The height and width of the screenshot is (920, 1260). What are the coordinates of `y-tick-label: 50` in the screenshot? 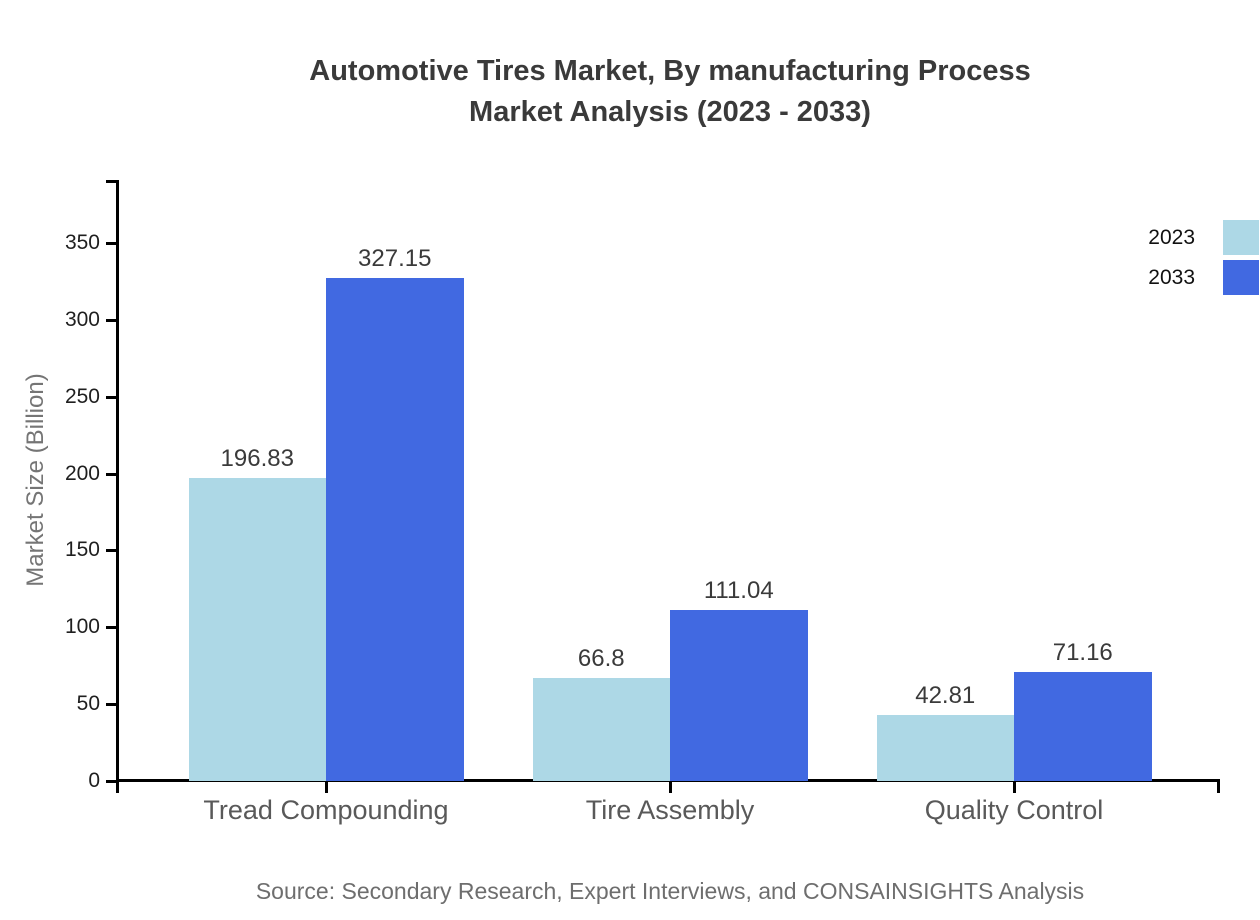 It's located at (88, 704).